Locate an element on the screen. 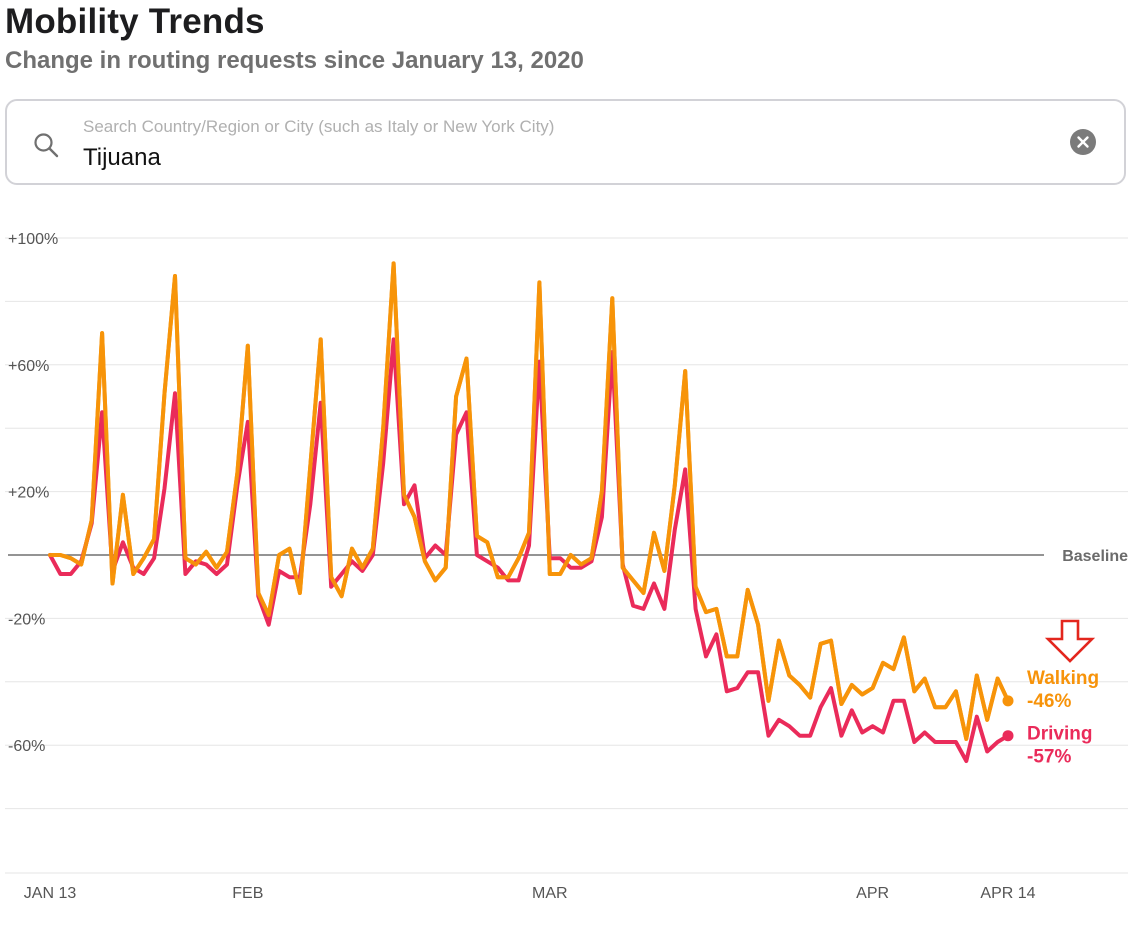  end-point-walking is located at coordinates (1008, 701).